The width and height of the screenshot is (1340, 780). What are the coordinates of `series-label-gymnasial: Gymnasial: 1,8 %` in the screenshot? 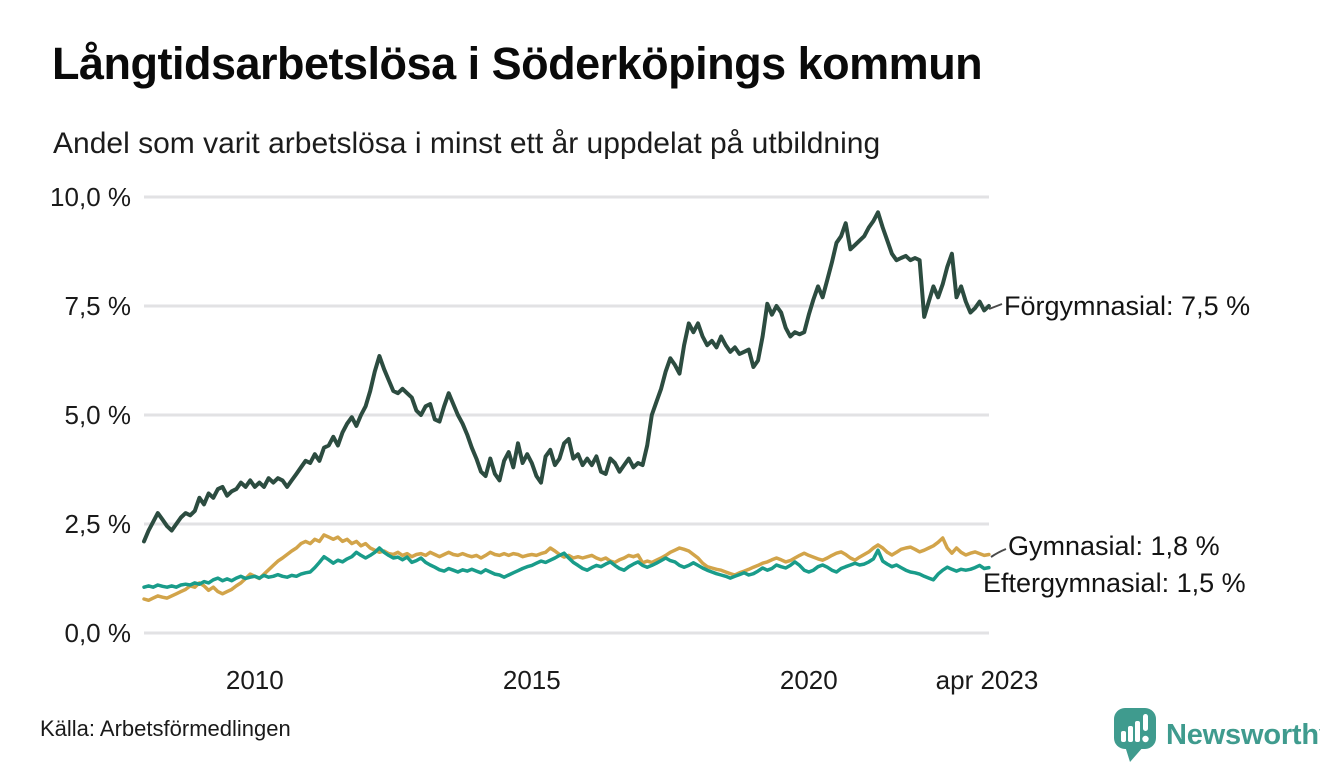 It's located at (1114, 546).